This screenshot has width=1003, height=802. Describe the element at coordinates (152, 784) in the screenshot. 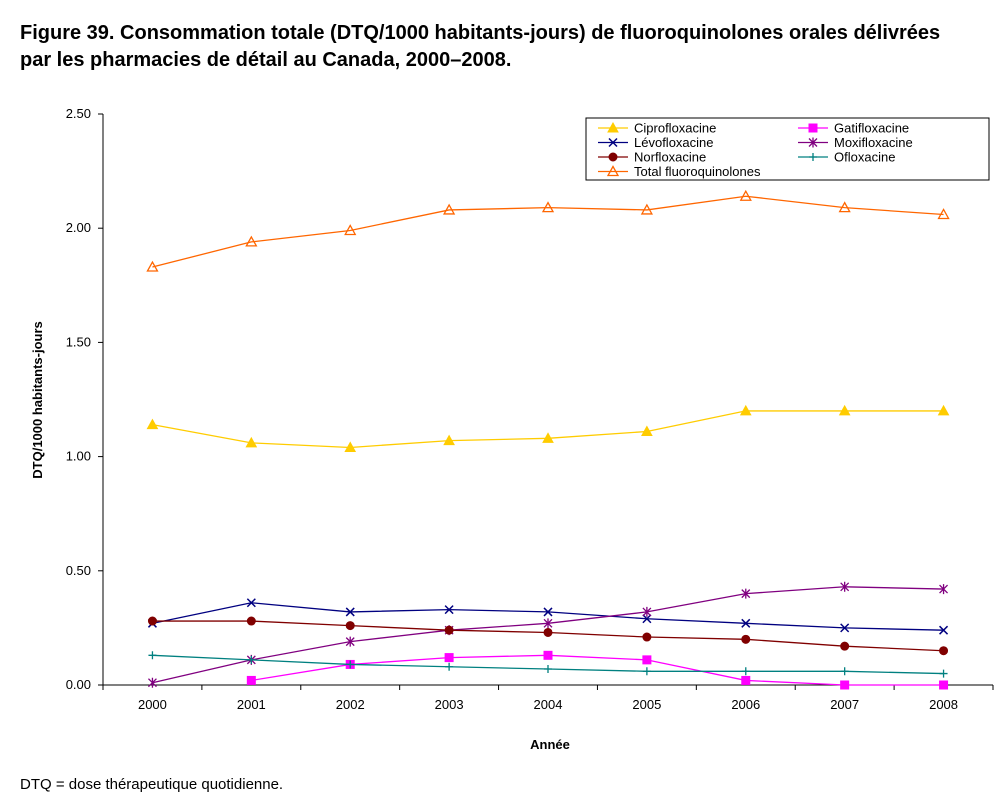

I see `footnote: DTQ = dose thérapeutique quotidienne.` at that location.